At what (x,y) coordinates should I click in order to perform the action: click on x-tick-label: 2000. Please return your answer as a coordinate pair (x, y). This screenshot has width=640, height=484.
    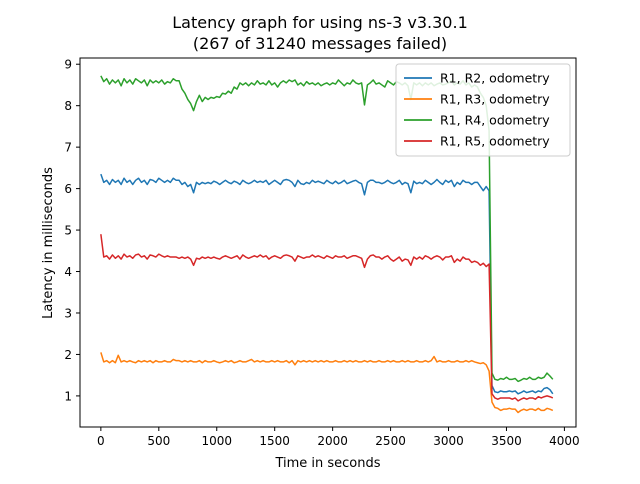
    Looking at the image, I should click on (332, 441).